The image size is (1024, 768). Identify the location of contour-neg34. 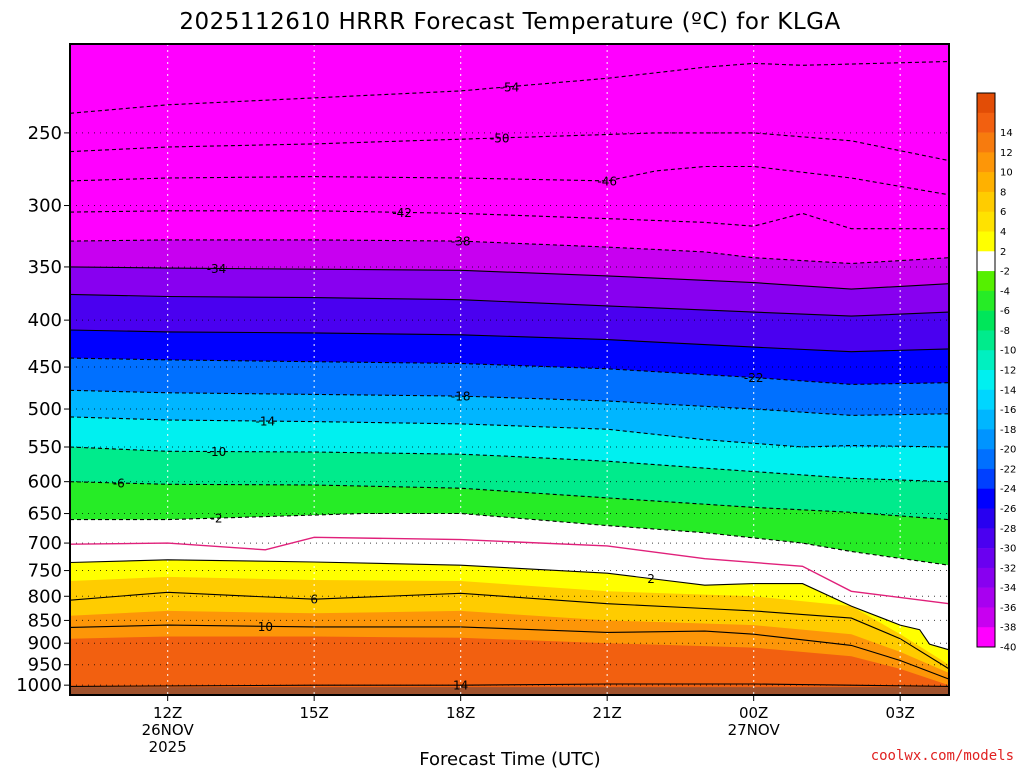
(509, 278).